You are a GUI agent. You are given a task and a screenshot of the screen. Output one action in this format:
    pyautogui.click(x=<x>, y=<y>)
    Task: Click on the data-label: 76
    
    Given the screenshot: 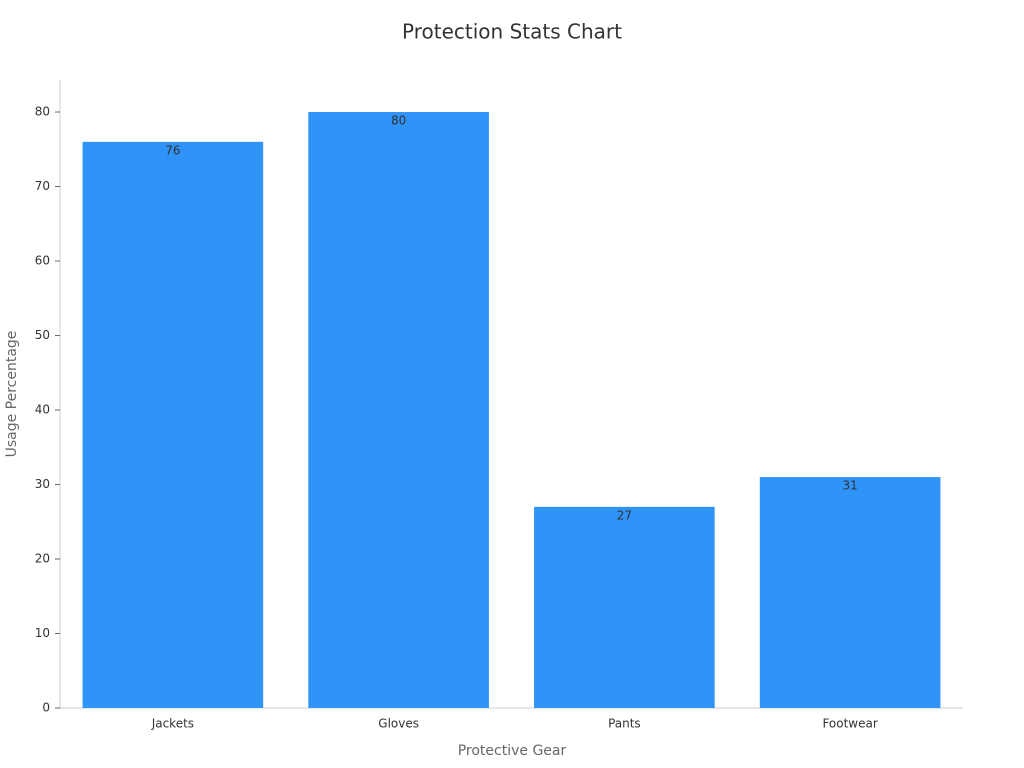 What is the action you would take?
    pyautogui.click(x=172, y=150)
    